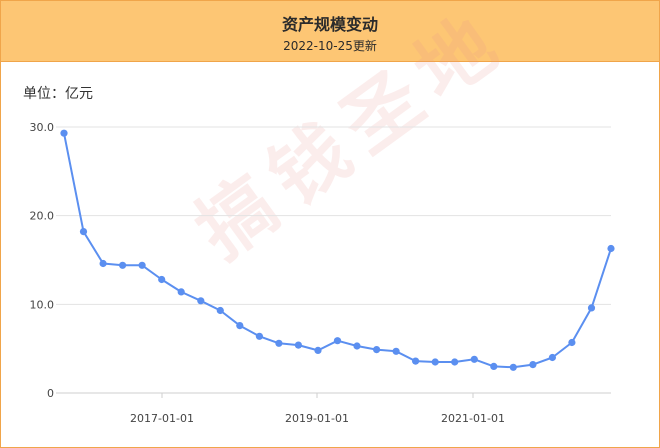 The width and height of the screenshot is (660, 448). I want to click on x-tick-label: 2021-01-01, so click(473, 418).